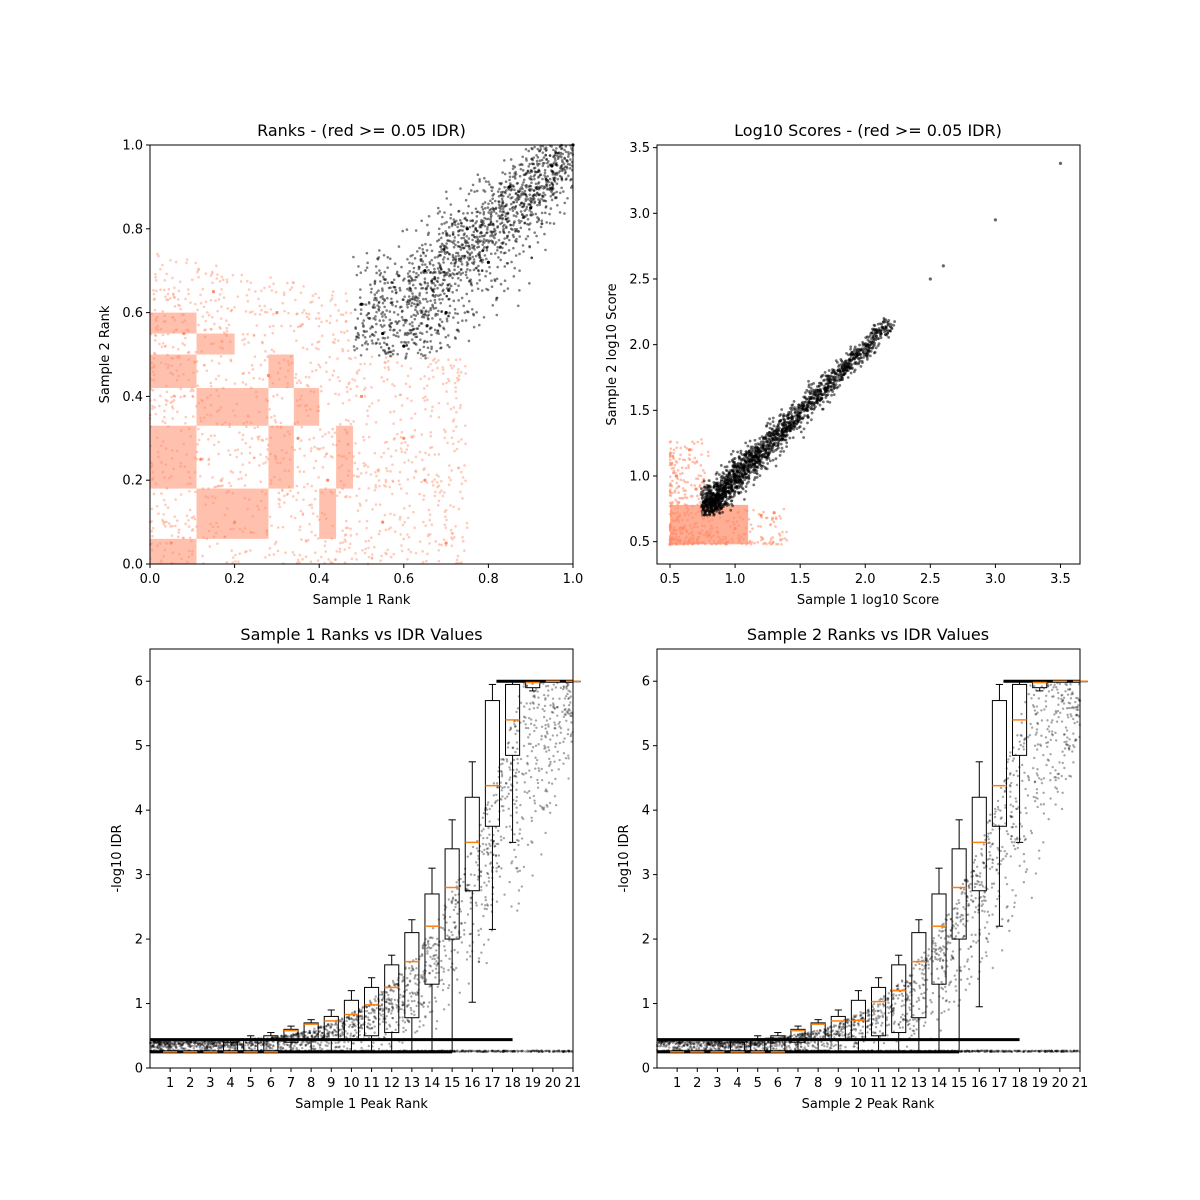  I want to click on series-fail-point, so click(213, 292).